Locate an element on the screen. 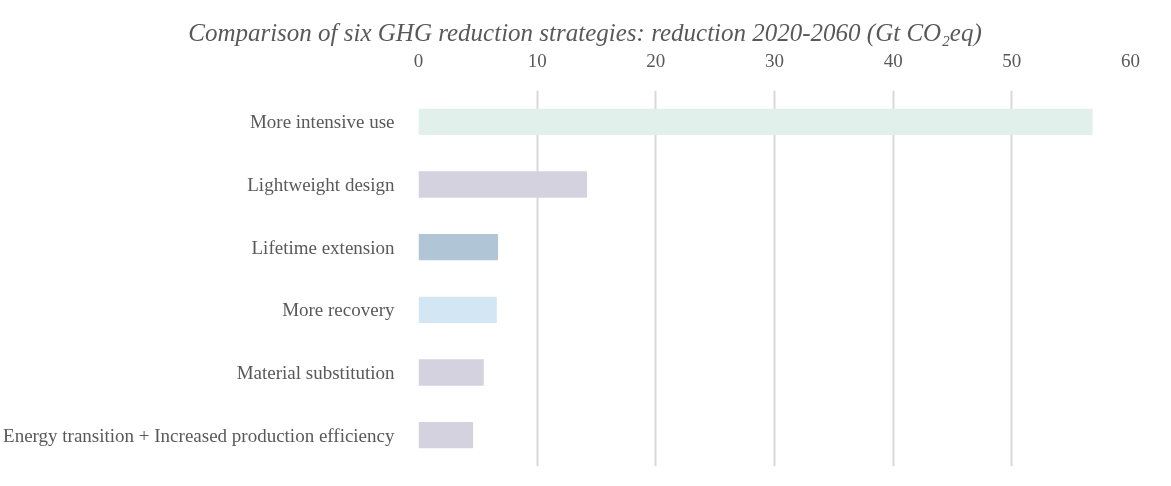  x-tick-label: 20 is located at coordinates (656, 60).